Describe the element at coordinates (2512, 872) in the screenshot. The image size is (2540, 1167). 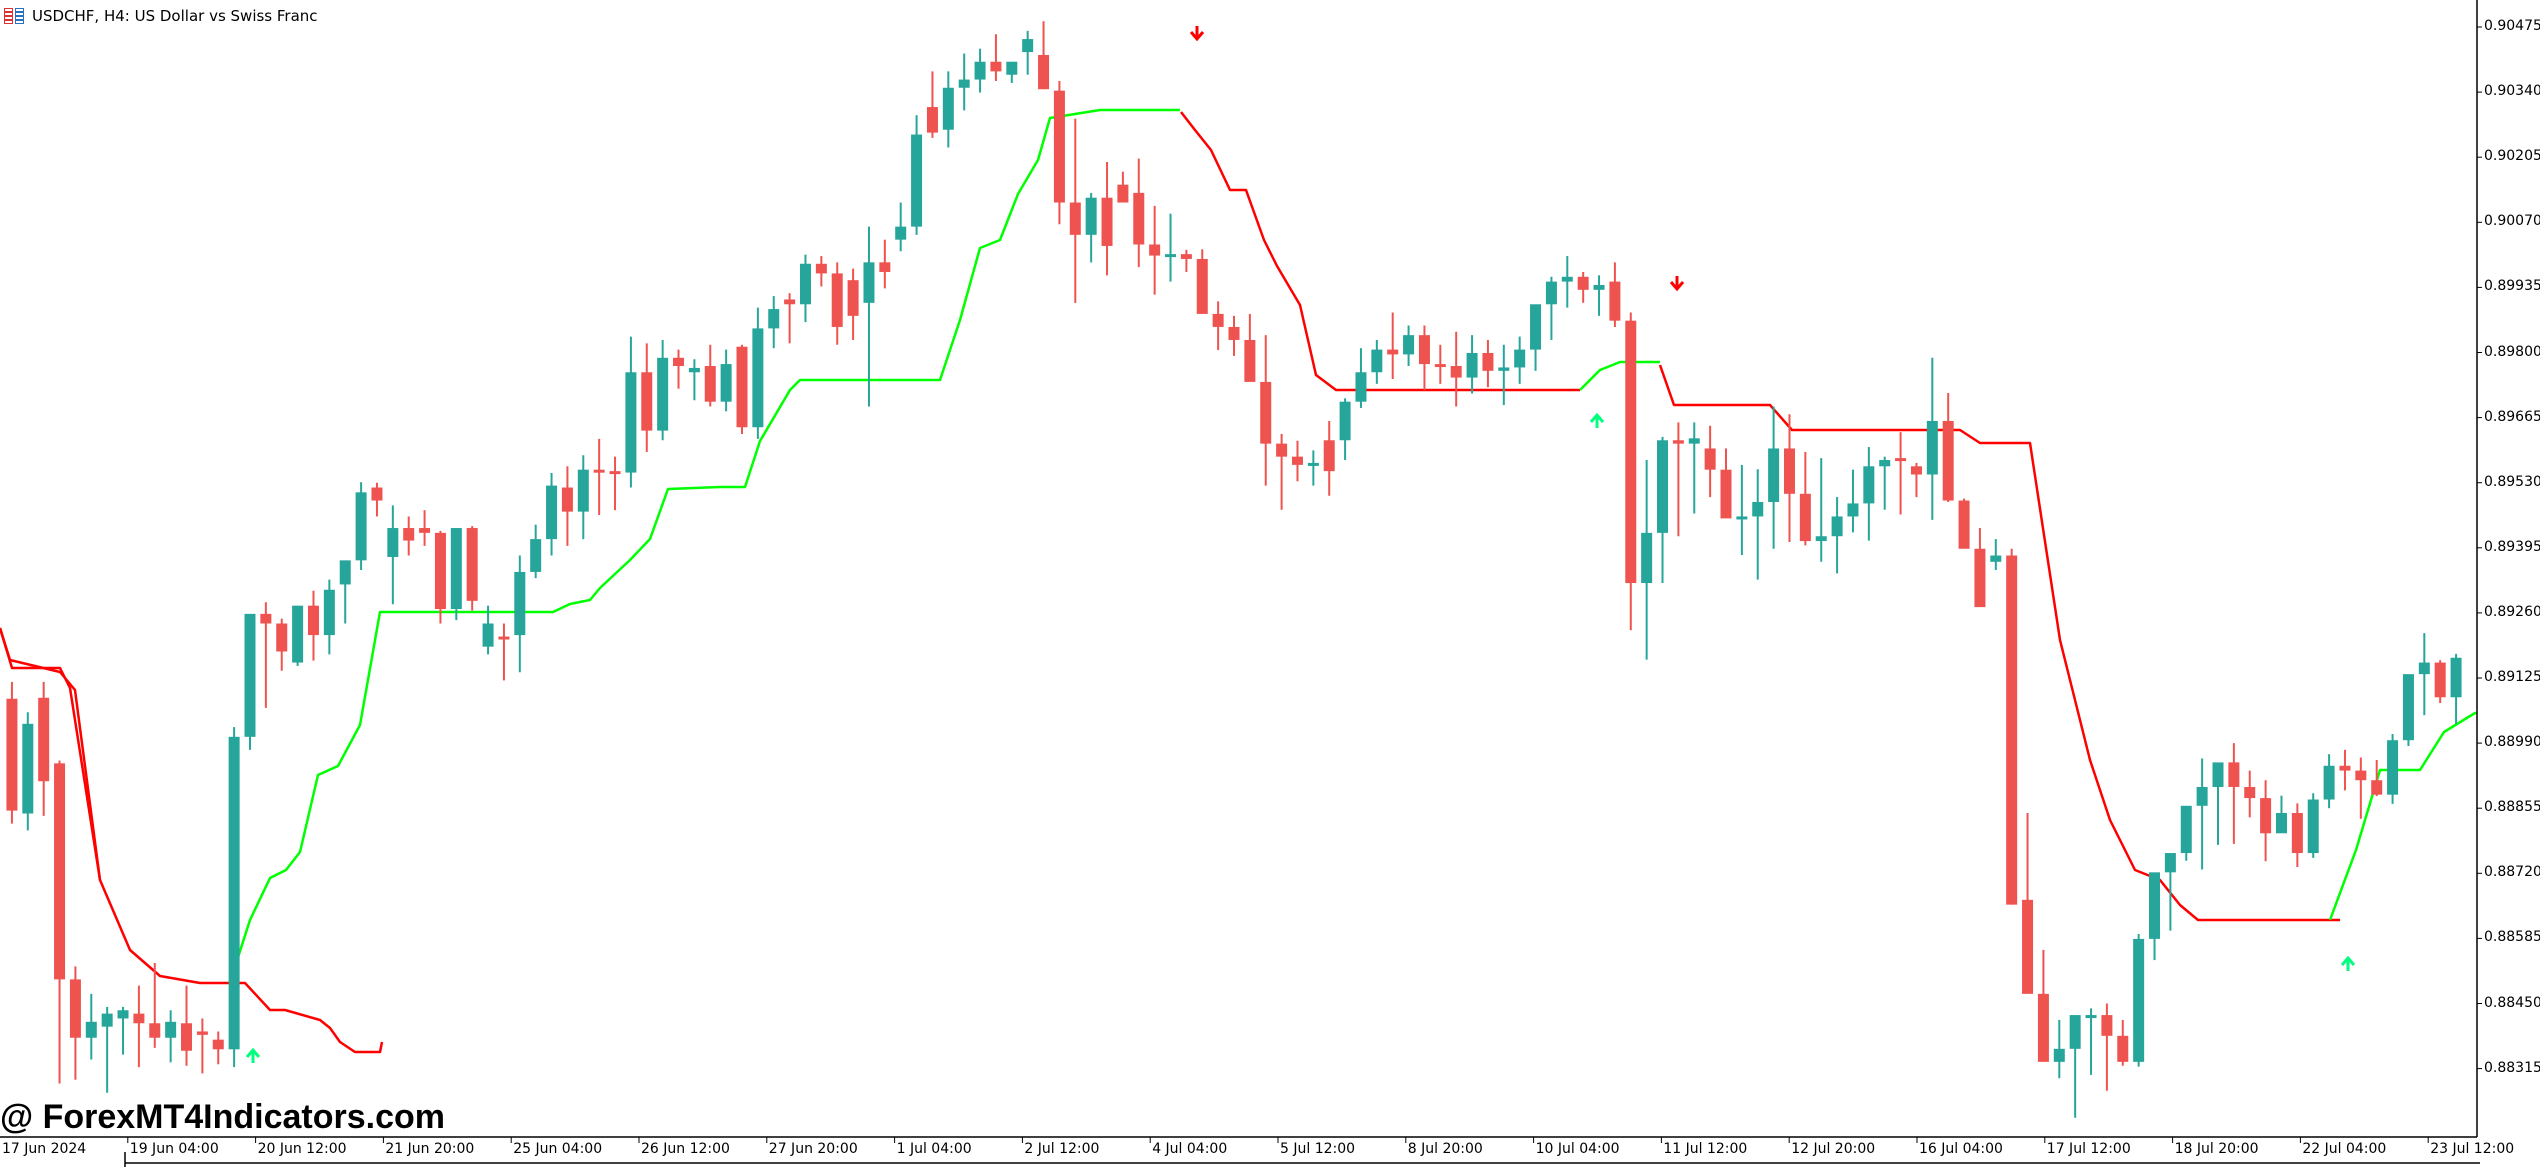
I see `price-tick-label: 0.88720` at that location.